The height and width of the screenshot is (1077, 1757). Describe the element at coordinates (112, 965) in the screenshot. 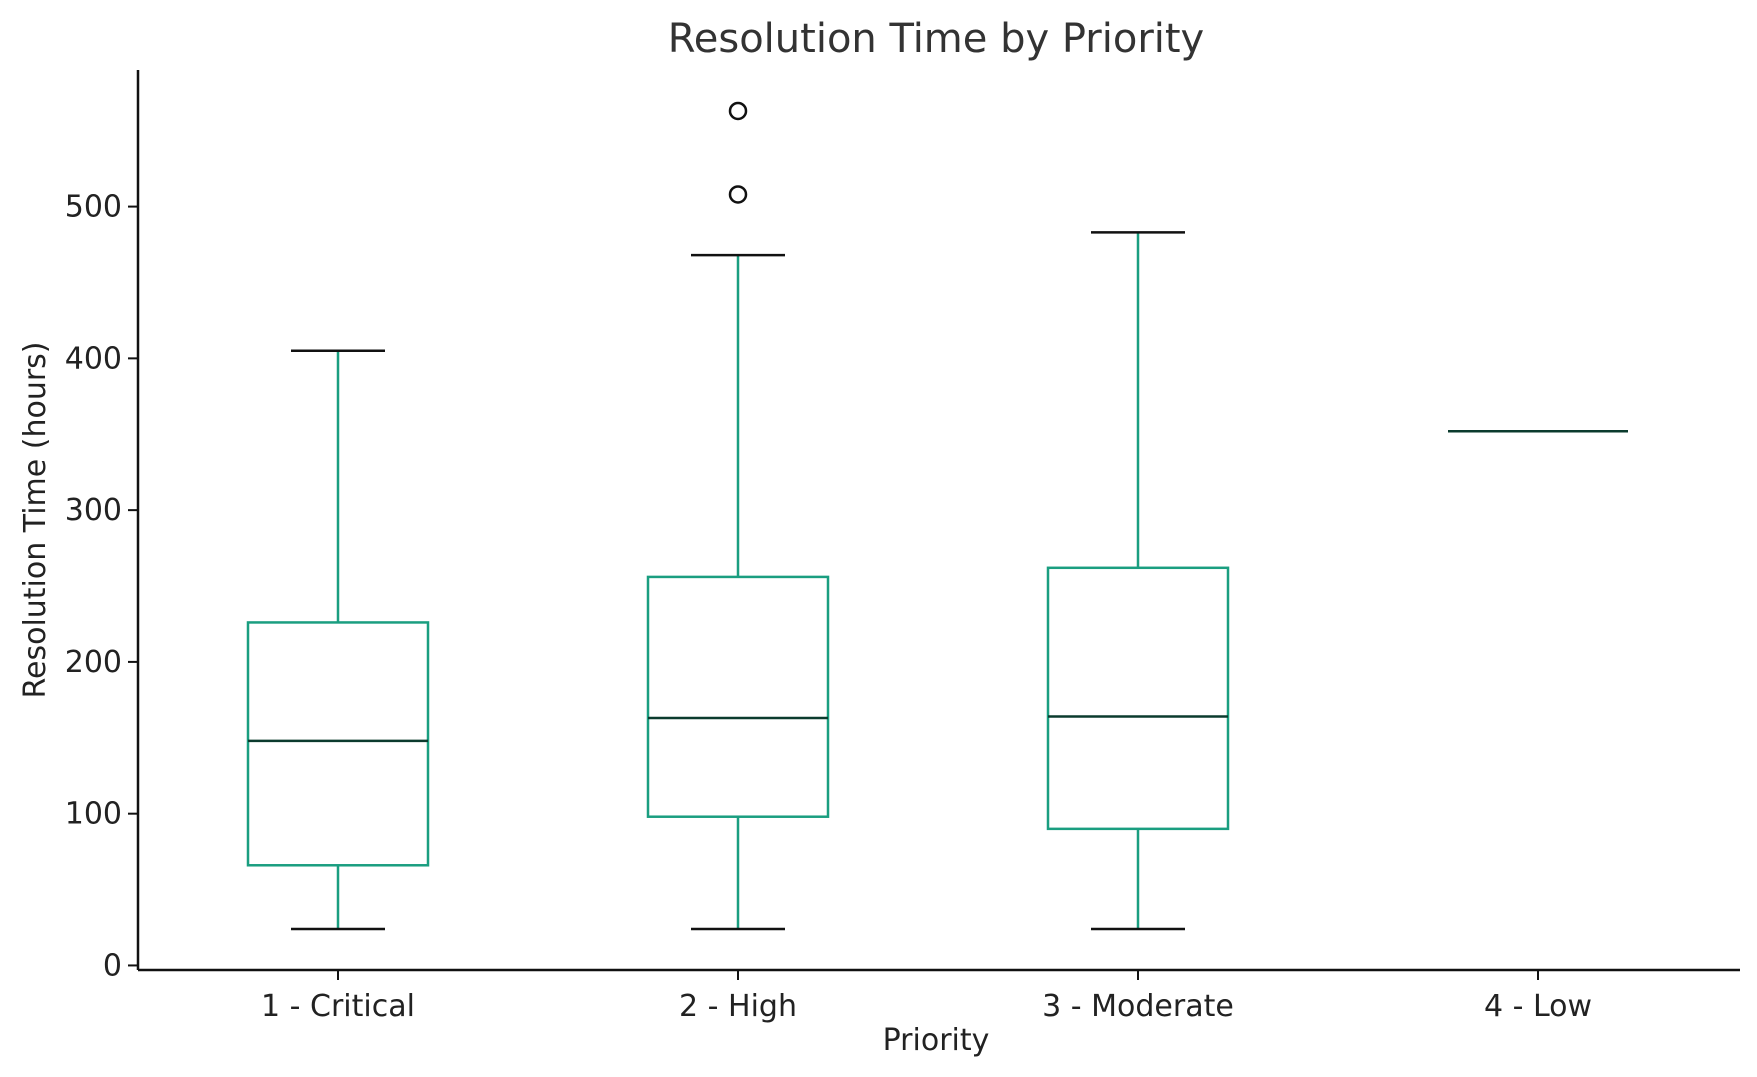

I see `y-tick-label: 0` at that location.